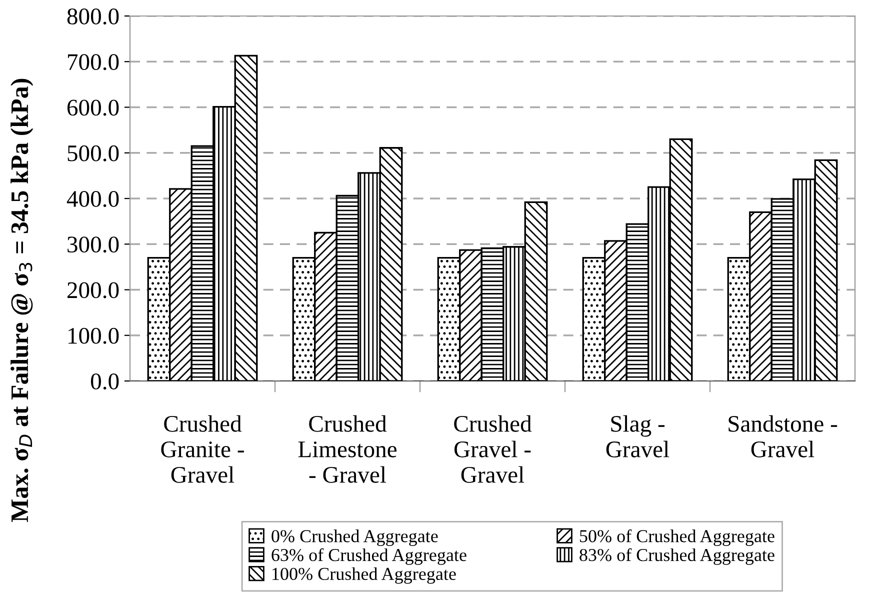 The image size is (883, 600). What do you see at coordinates (93, 336) in the screenshot?
I see `y-tick-label: 100.0` at bounding box center [93, 336].